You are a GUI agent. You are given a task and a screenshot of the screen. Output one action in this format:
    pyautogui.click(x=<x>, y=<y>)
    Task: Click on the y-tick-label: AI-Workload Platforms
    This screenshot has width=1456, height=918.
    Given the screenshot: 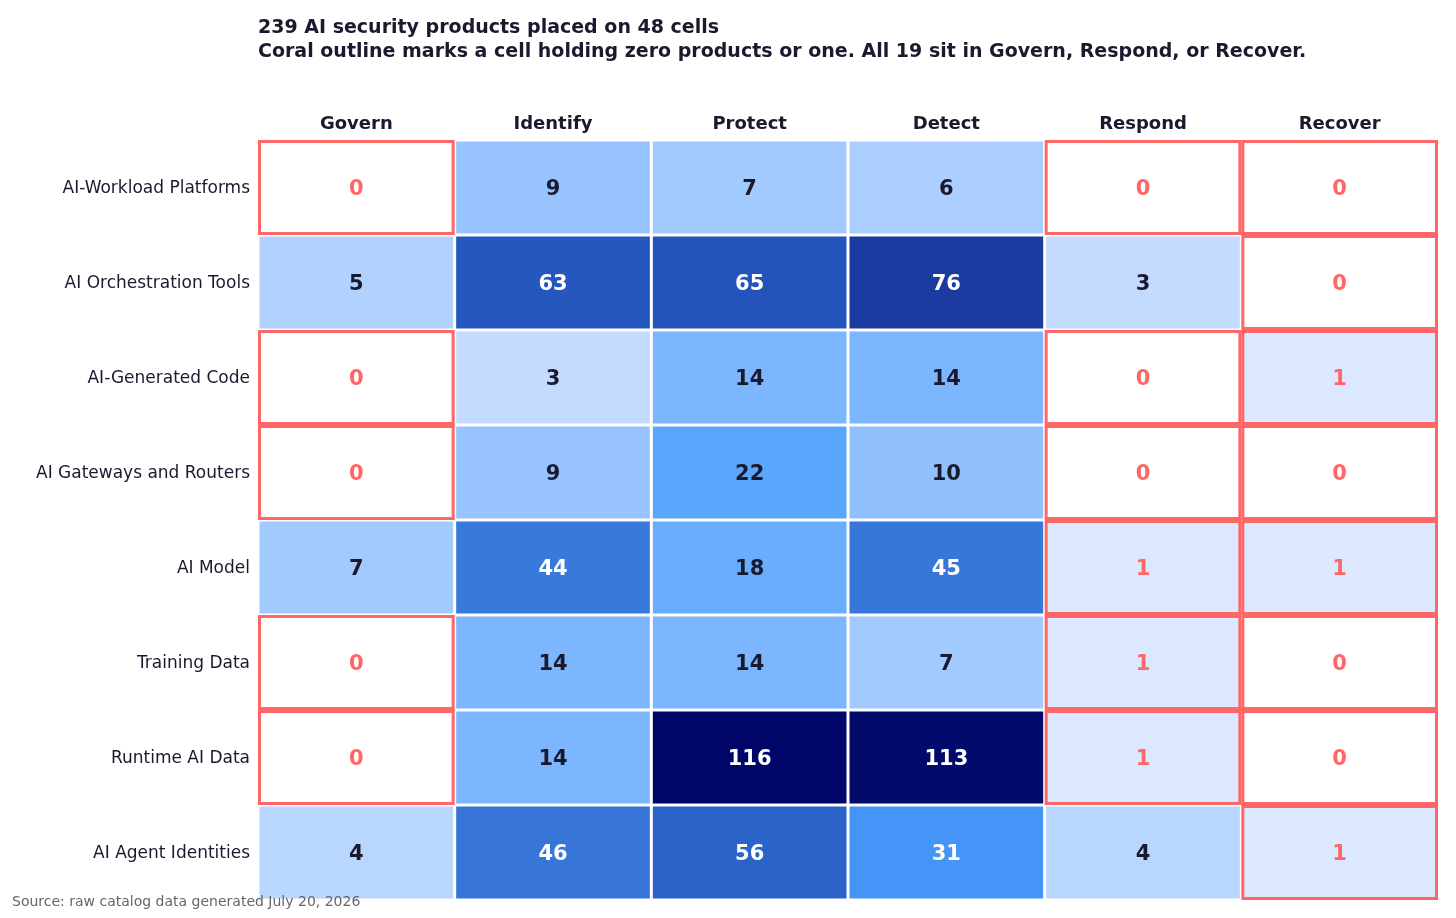 What is the action you would take?
    pyautogui.click(x=156, y=187)
    